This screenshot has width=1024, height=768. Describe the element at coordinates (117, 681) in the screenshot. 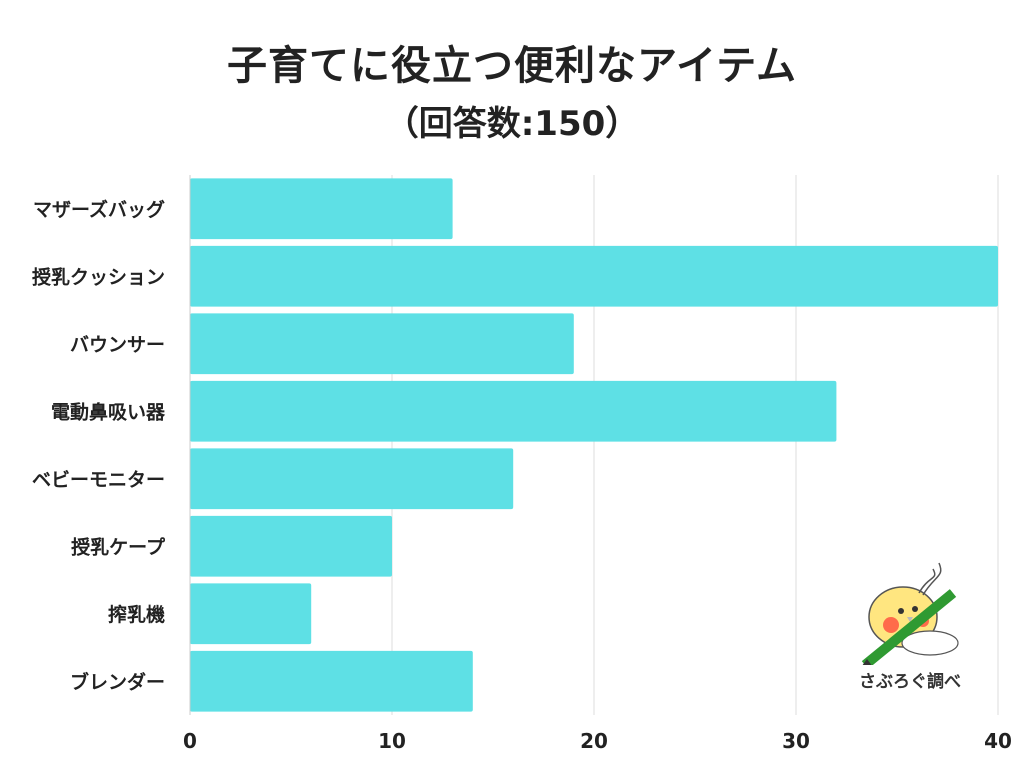

I see `category-label-7: ブレンダー` at that location.